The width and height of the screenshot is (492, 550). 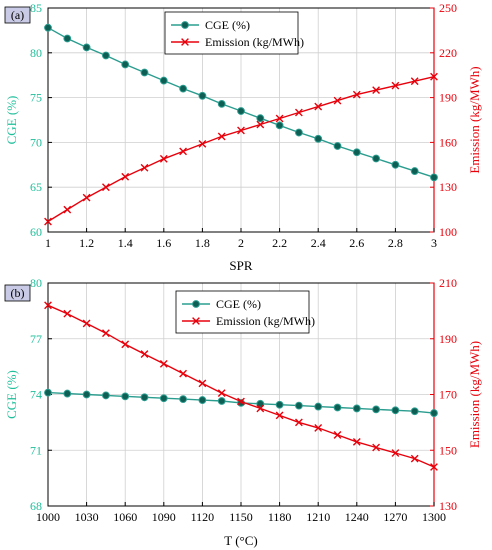 What do you see at coordinates (474, 119) in the screenshot?
I see `y-right-axis-title: Emission (kg/MWh)` at bounding box center [474, 119].